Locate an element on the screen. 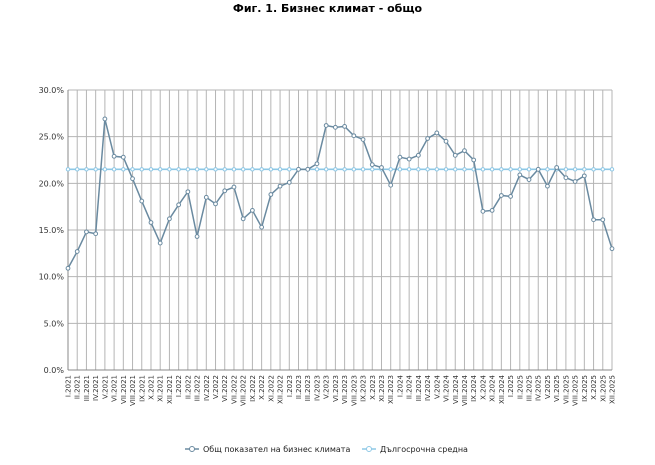  x-tick-label: VI.2023 is located at coordinates (336, 388).